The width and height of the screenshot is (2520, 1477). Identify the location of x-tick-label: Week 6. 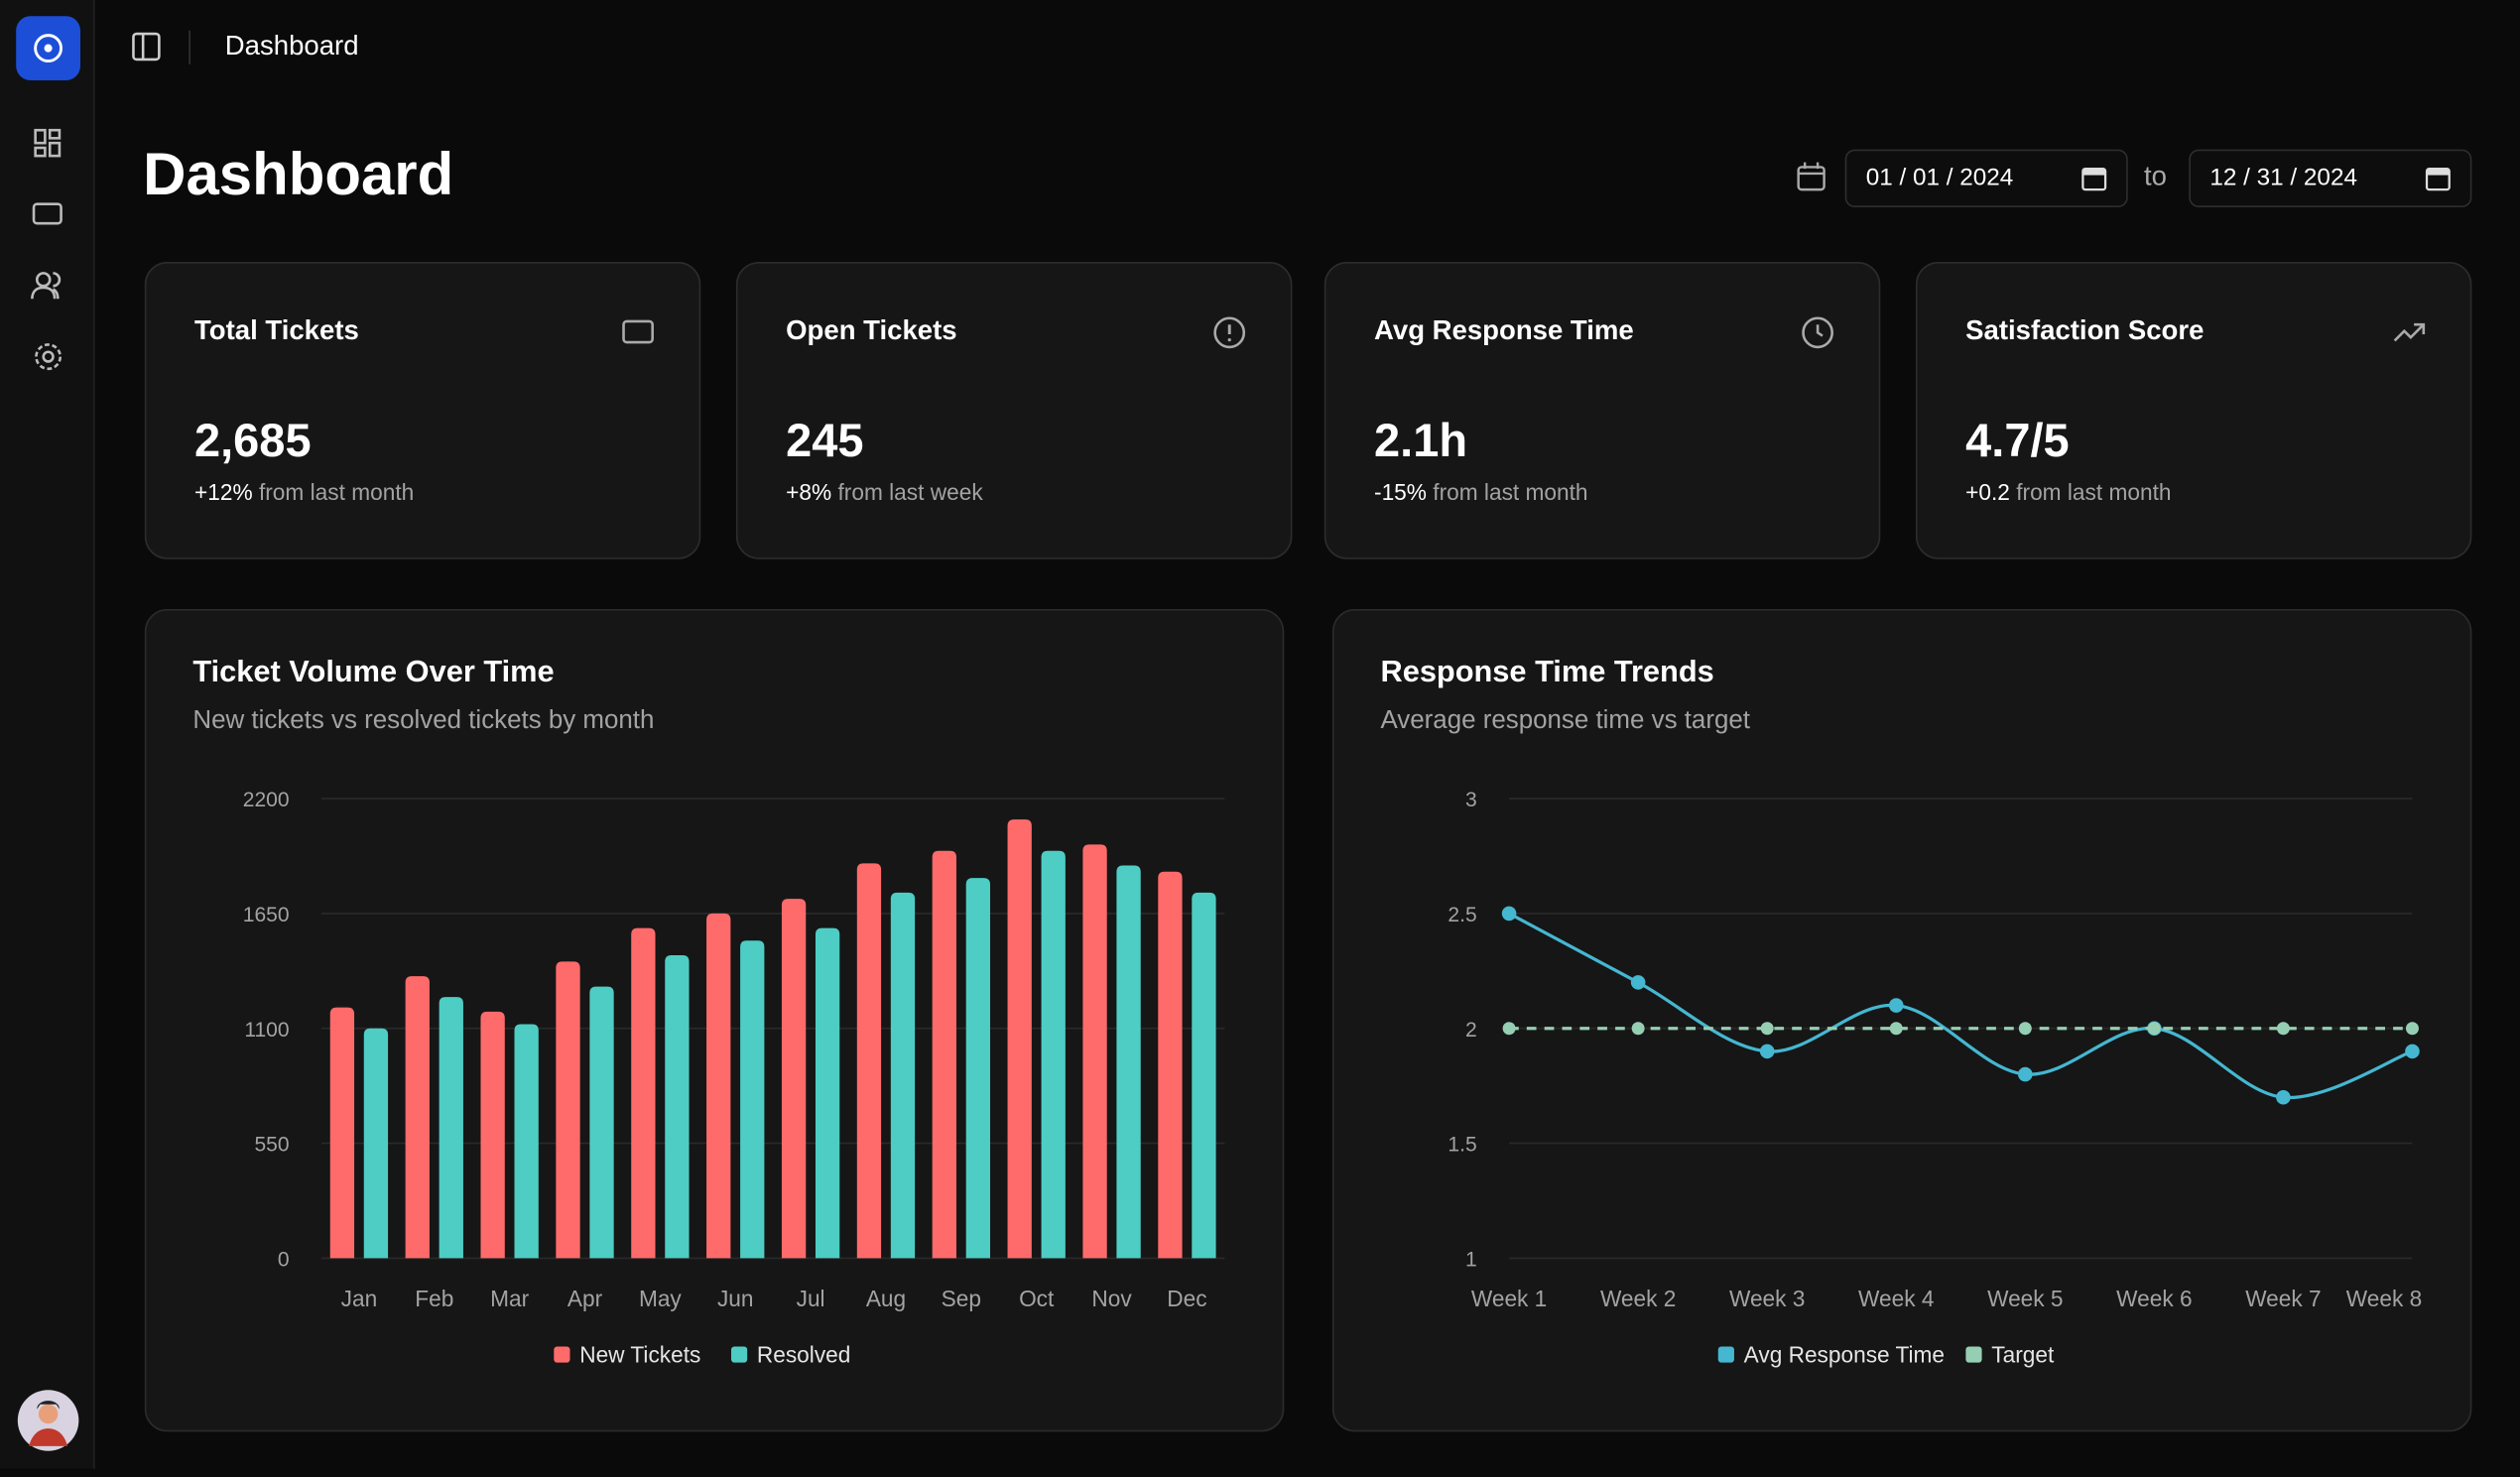
(2154, 1298).